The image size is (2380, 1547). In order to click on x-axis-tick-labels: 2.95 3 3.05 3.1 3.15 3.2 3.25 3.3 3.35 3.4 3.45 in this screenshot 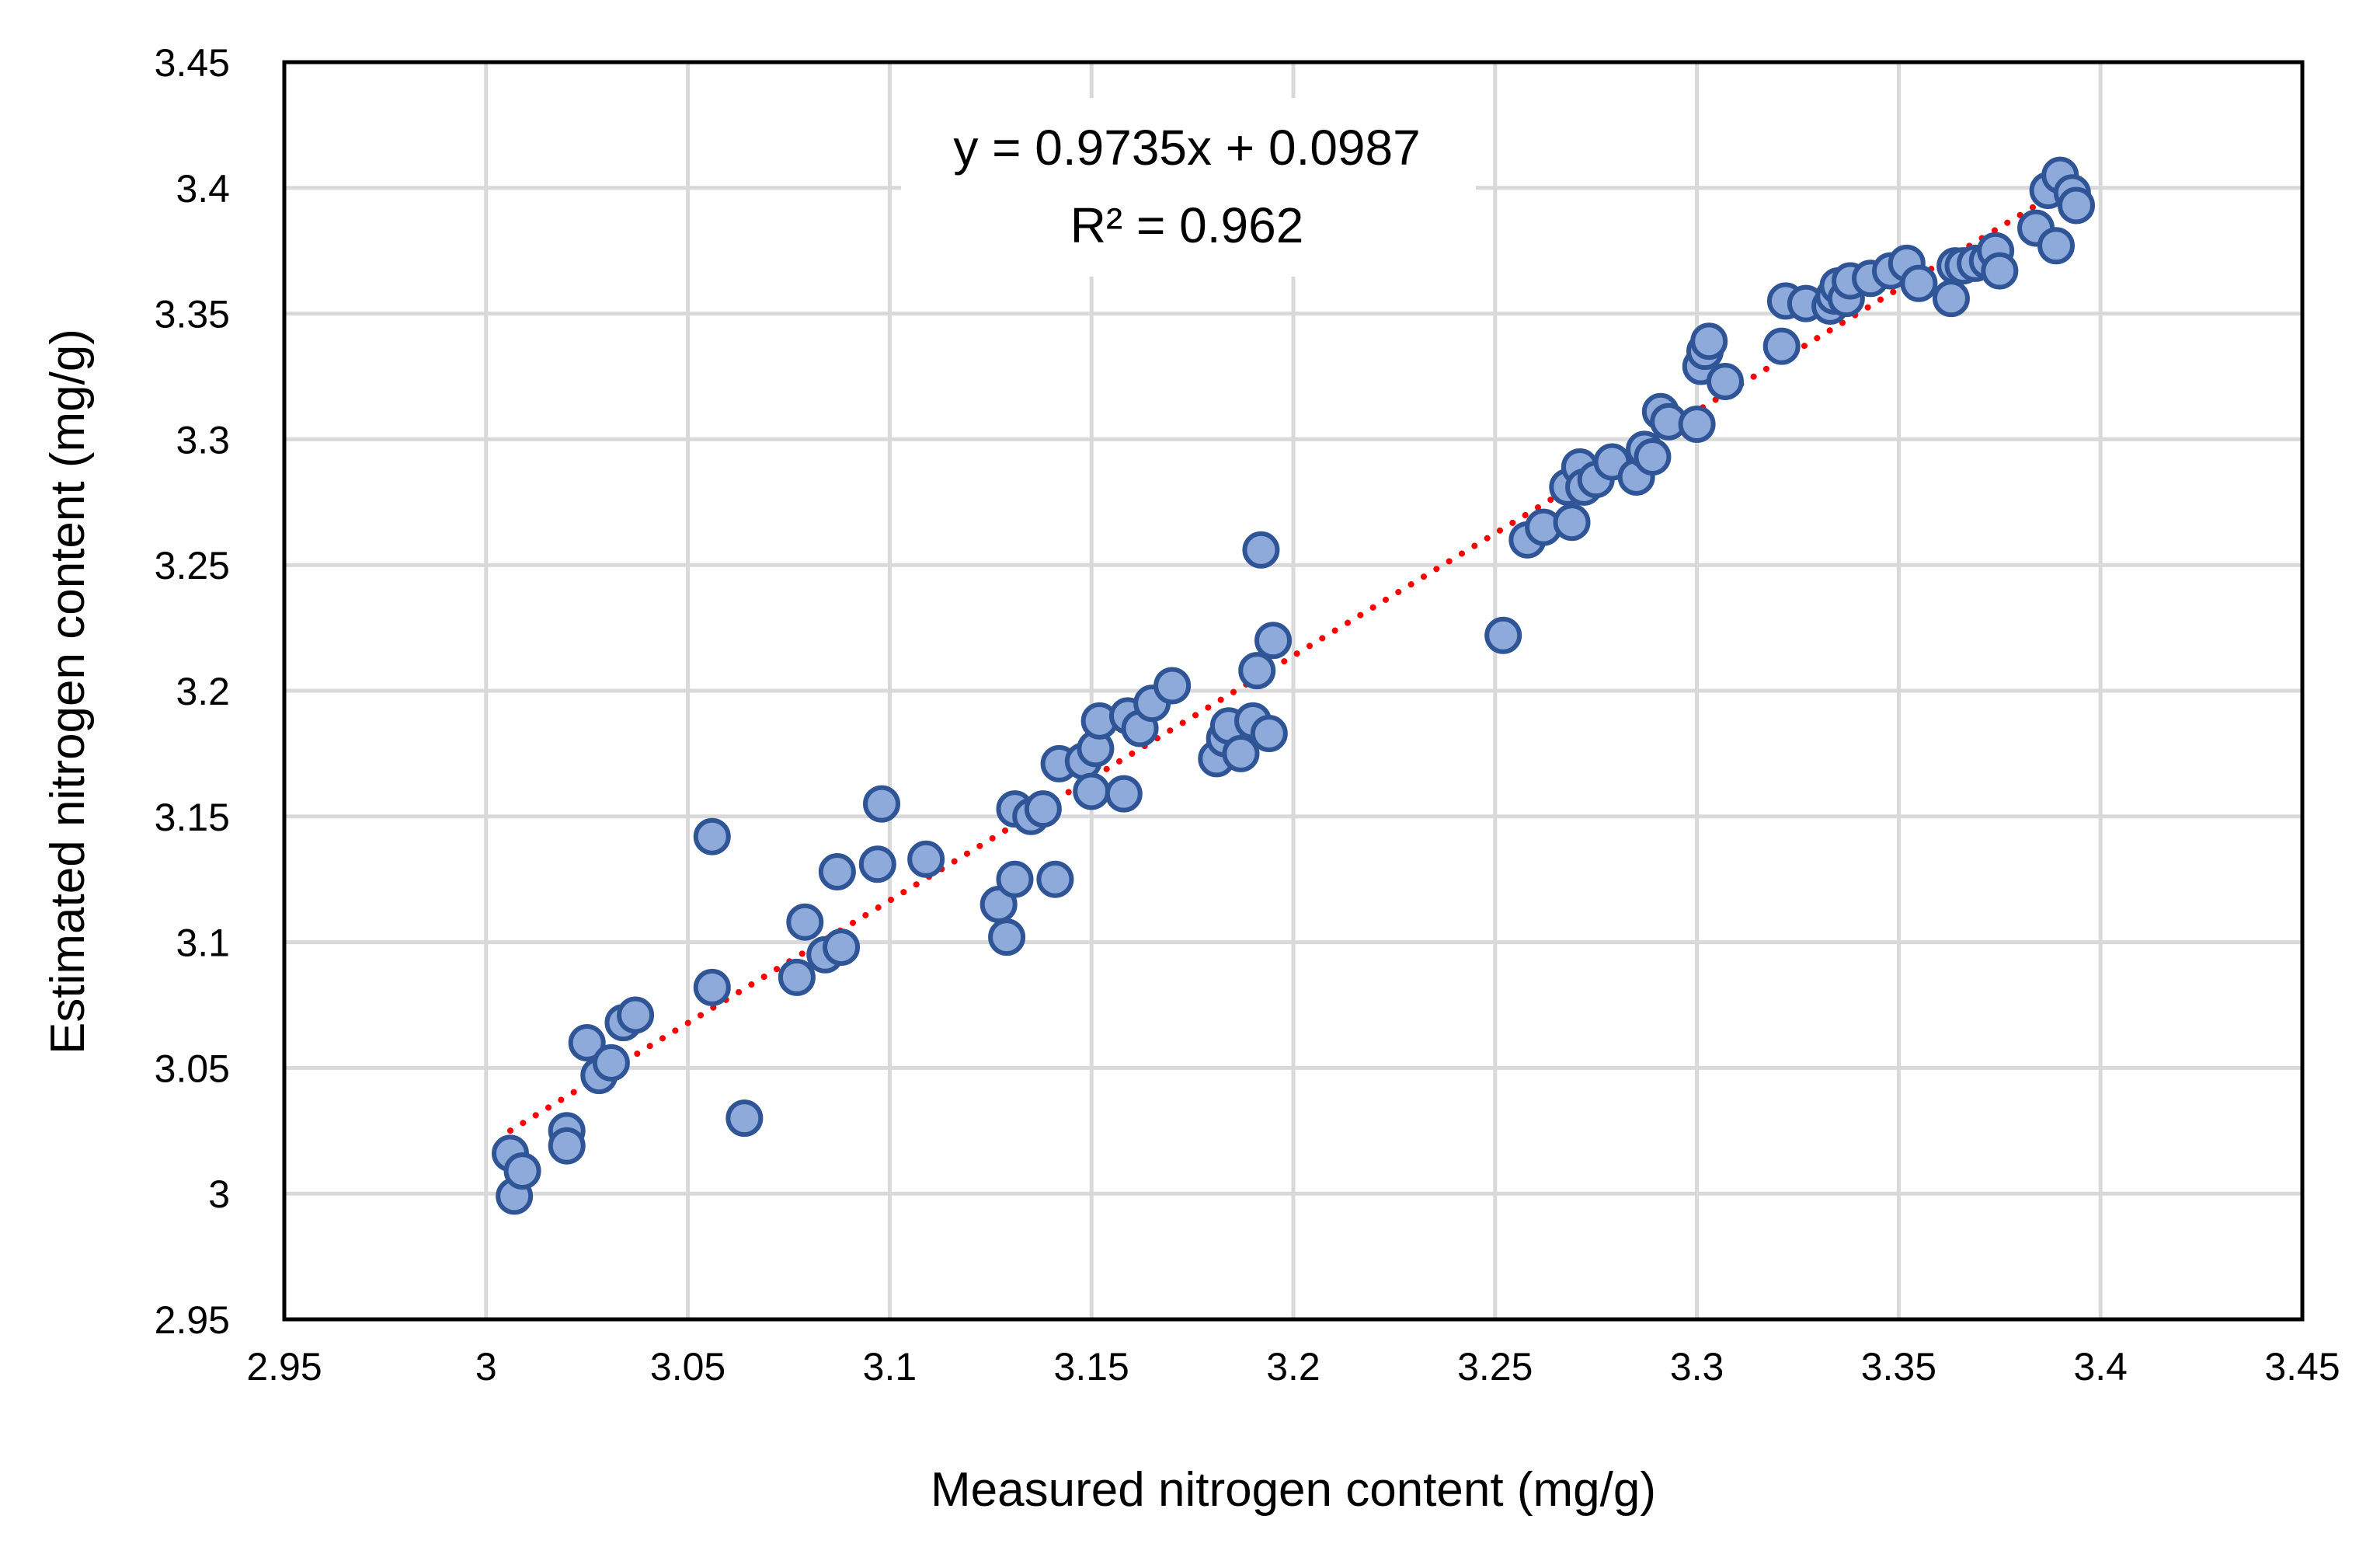, I will do `click(1293, 1366)`.